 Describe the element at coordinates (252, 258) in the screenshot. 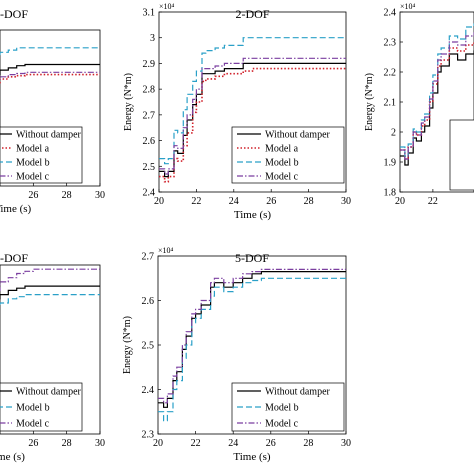

I see `chart-title: 5-DOF` at that location.